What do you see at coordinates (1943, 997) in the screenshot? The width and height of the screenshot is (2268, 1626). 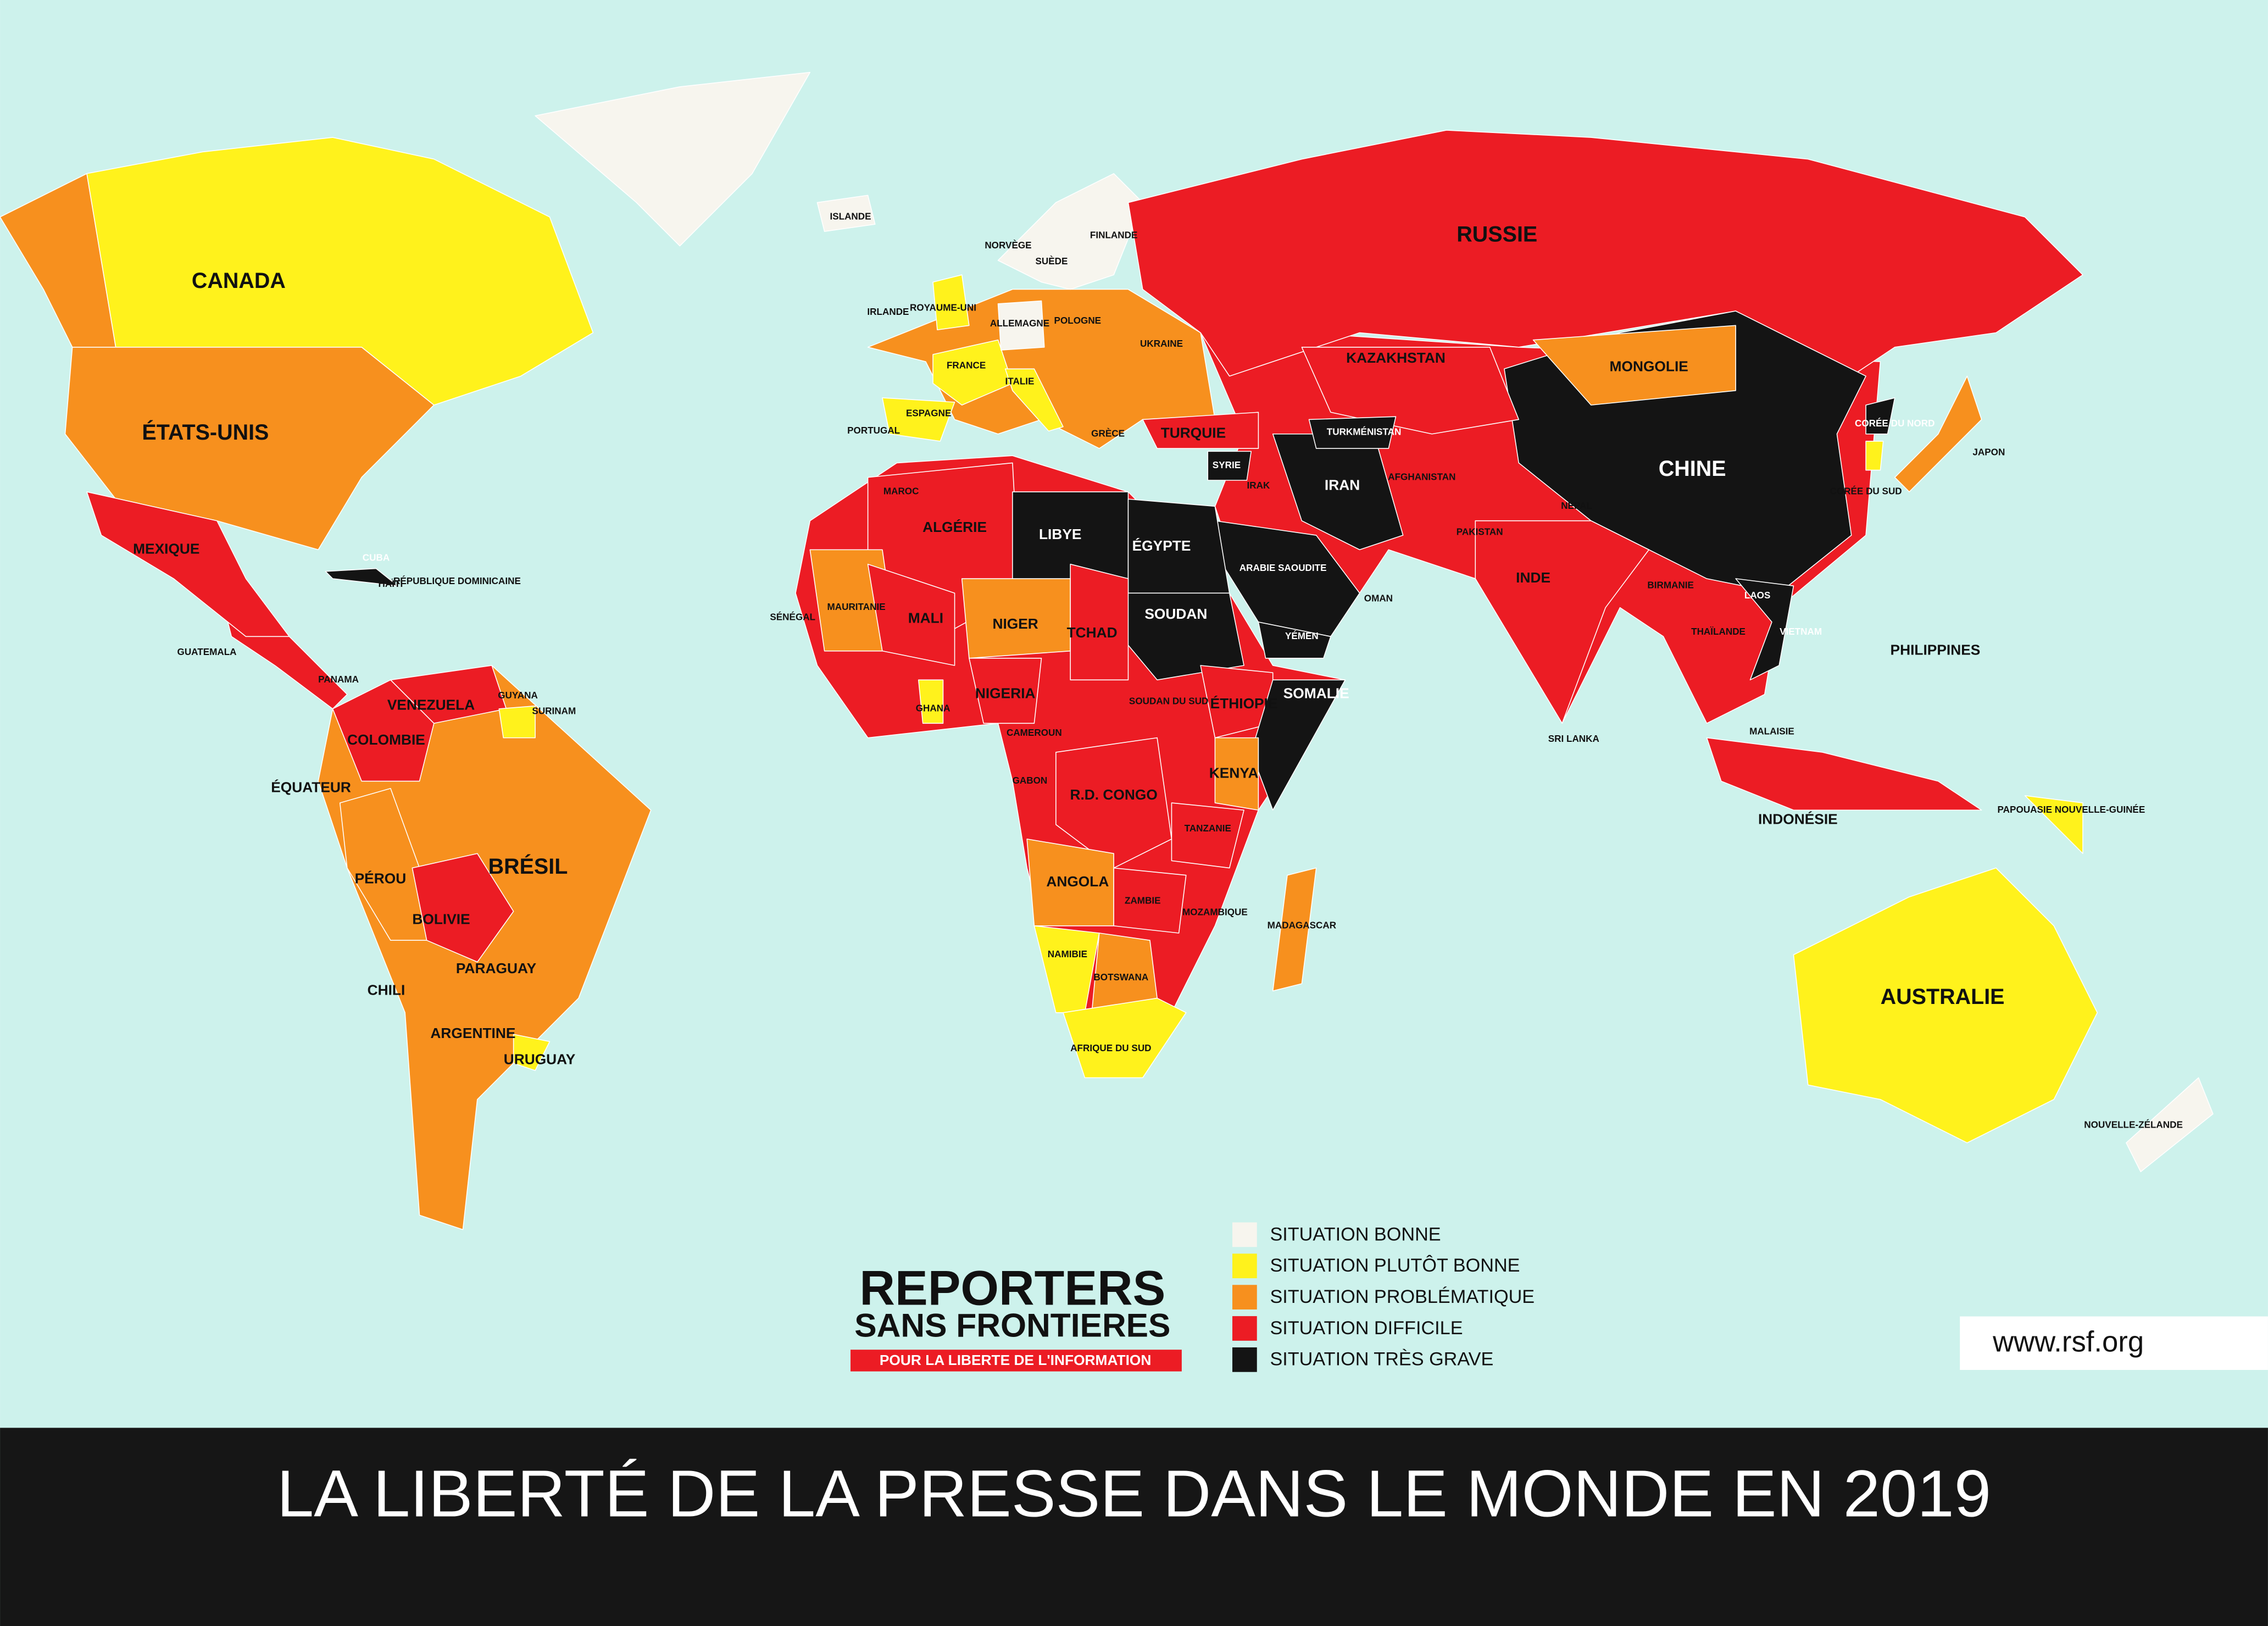 I see `country-label: AUSTRALIE` at bounding box center [1943, 997].